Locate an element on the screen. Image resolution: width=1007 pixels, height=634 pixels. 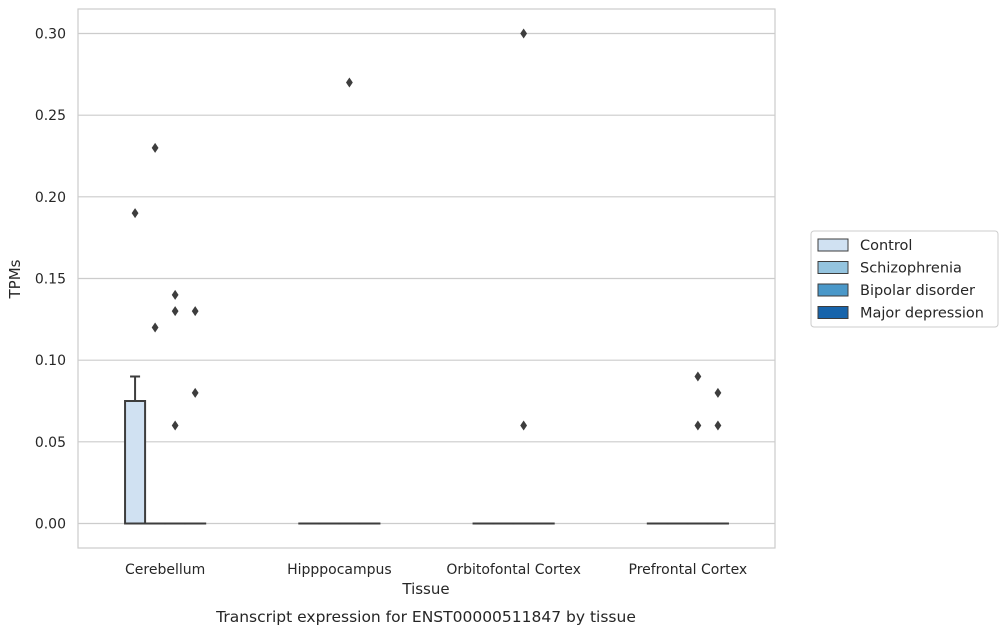
legend-box is located at coordinates (904, 279).